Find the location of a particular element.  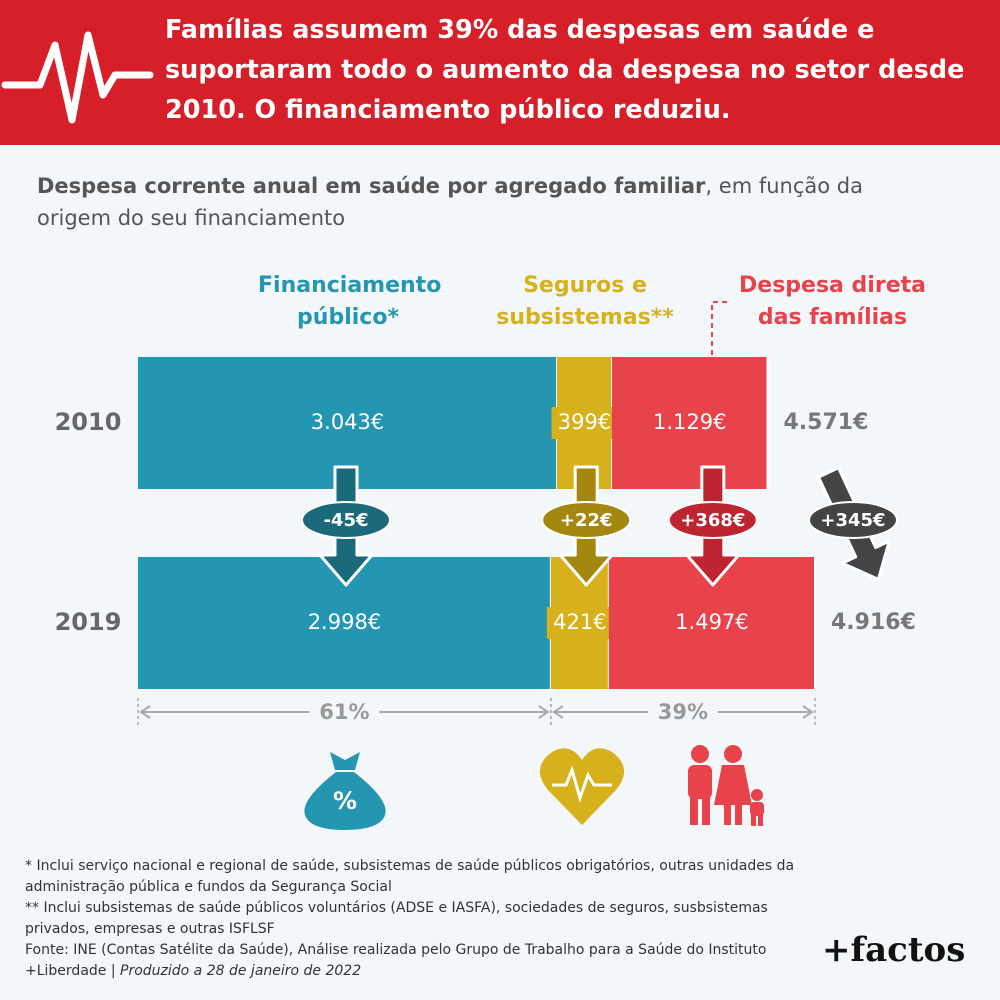

share-label: 39% is located at coordinates (683, 712).